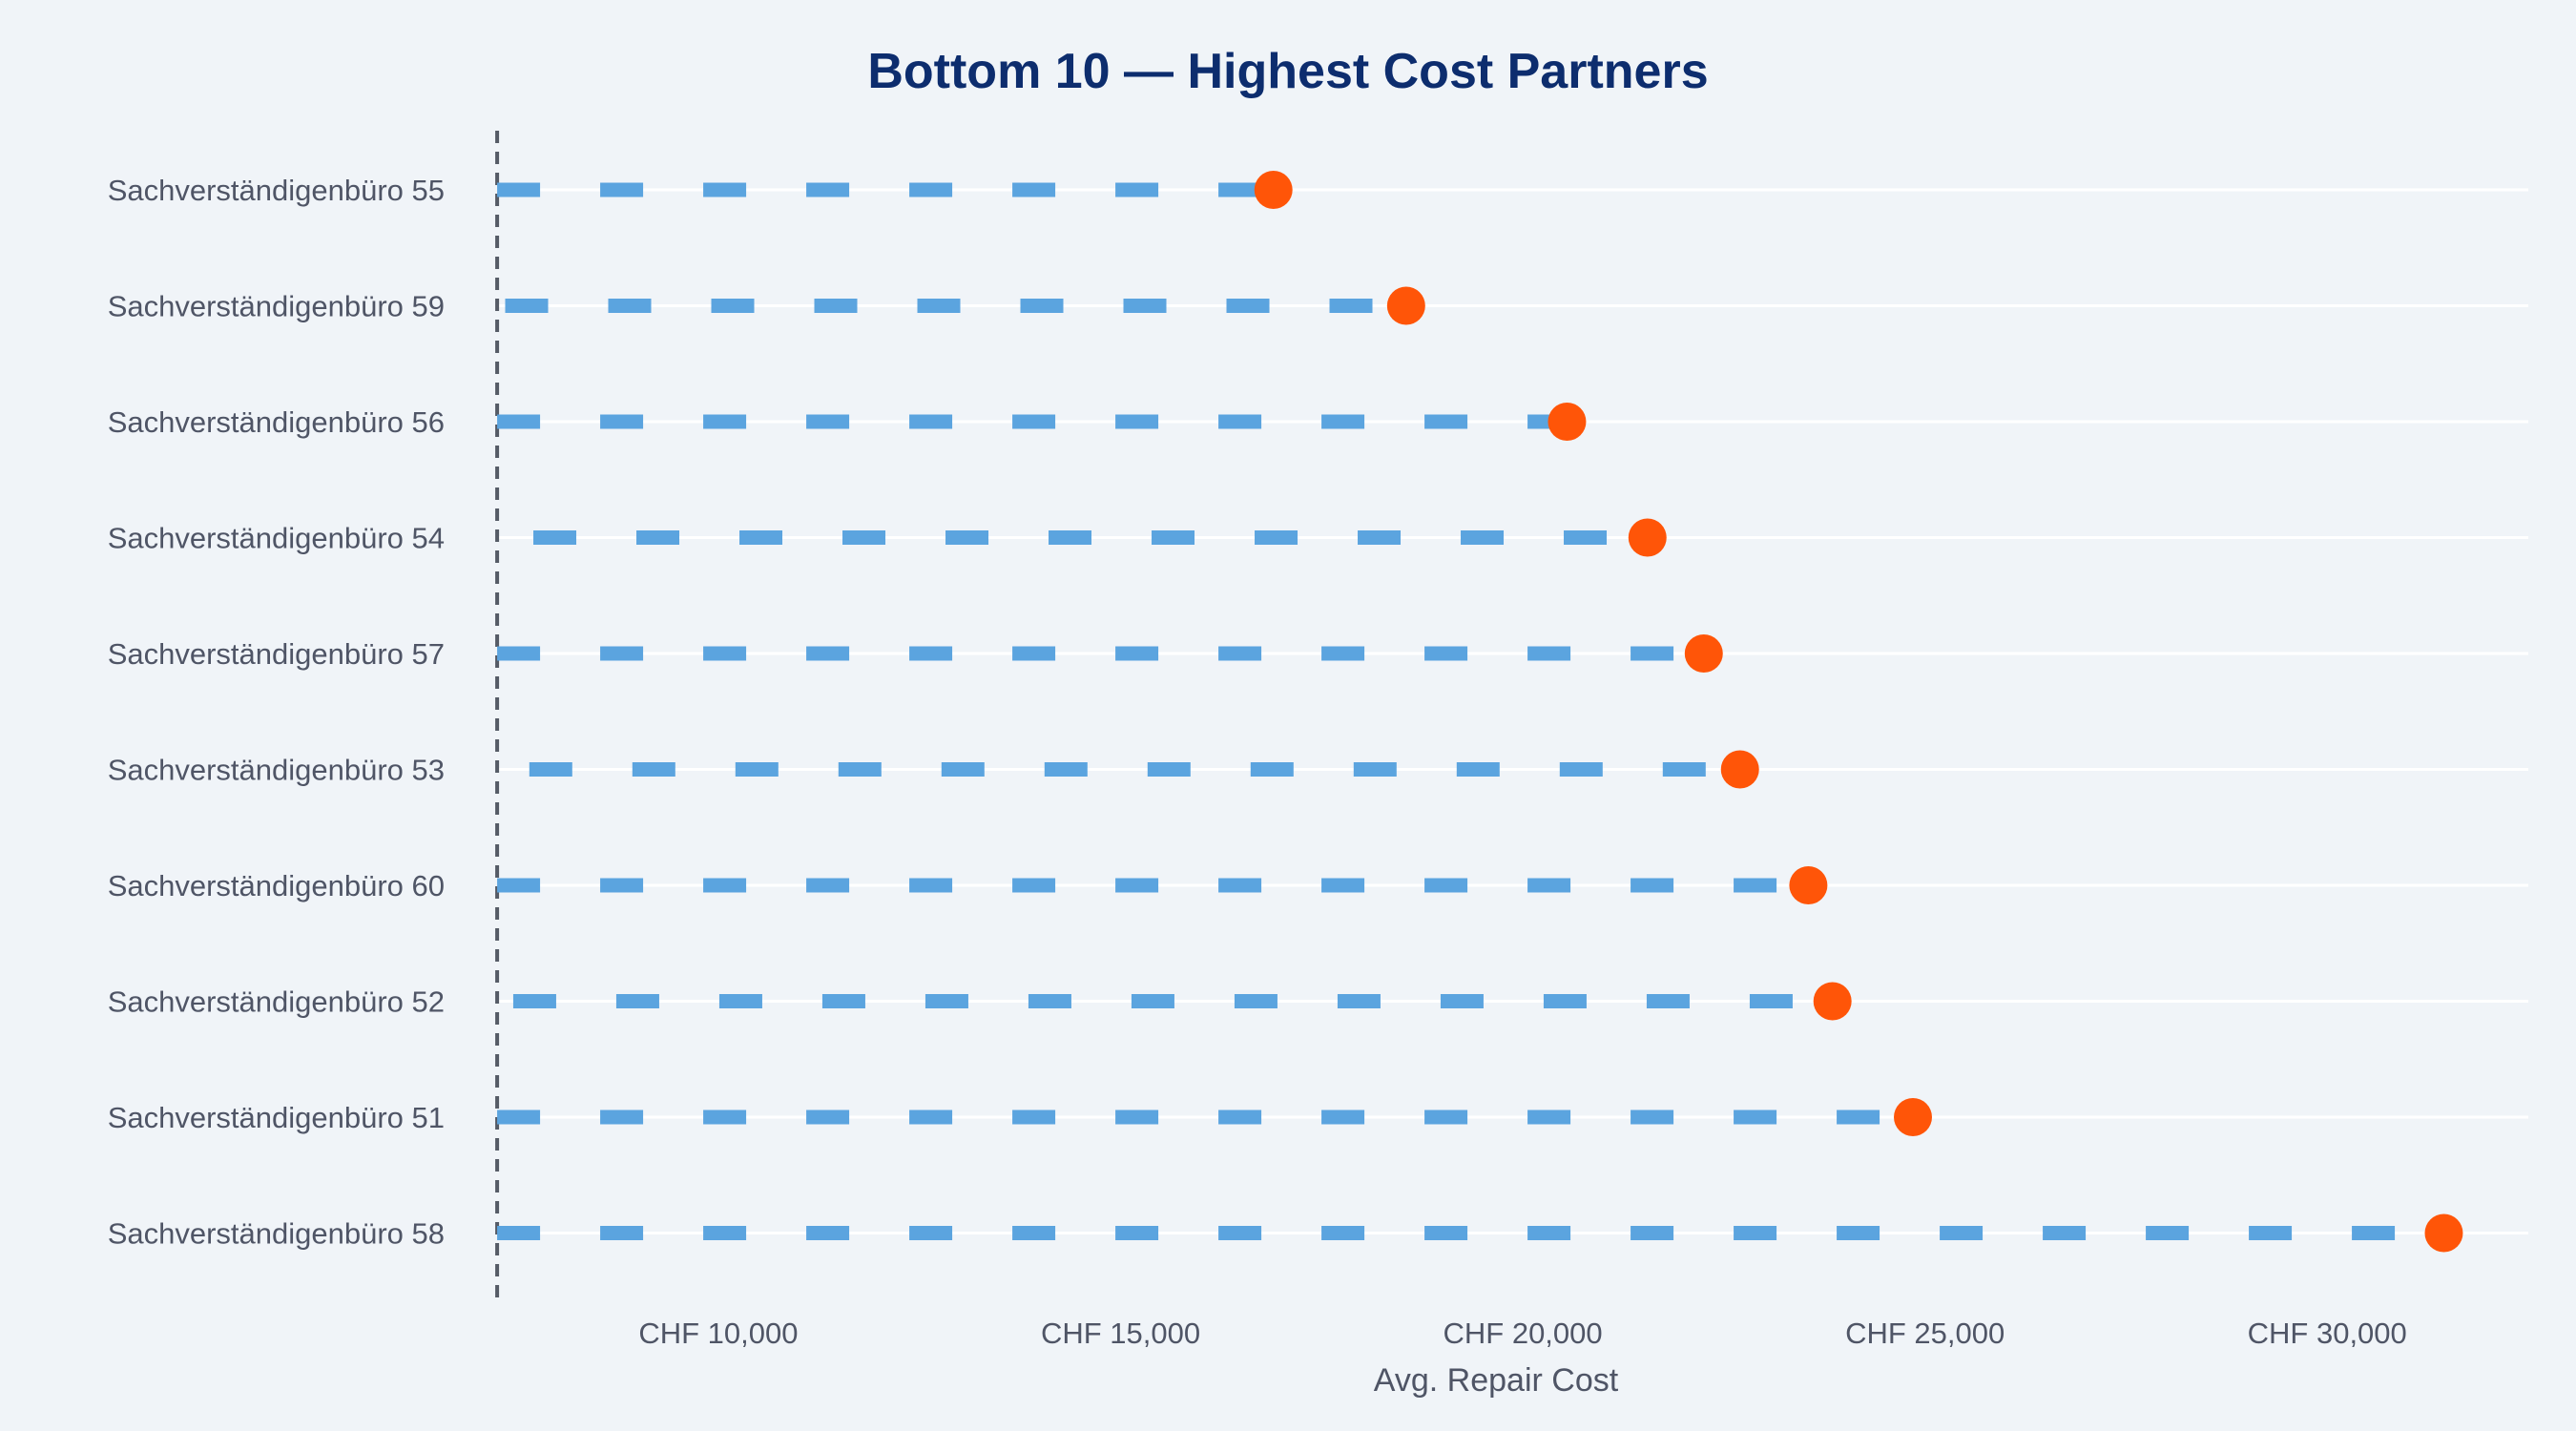  What do you see at coordinates (276, 885) in the screenshot?
I see `y-axis-label: Sachverständigenbüro 60` at bounding box center [276, 885].